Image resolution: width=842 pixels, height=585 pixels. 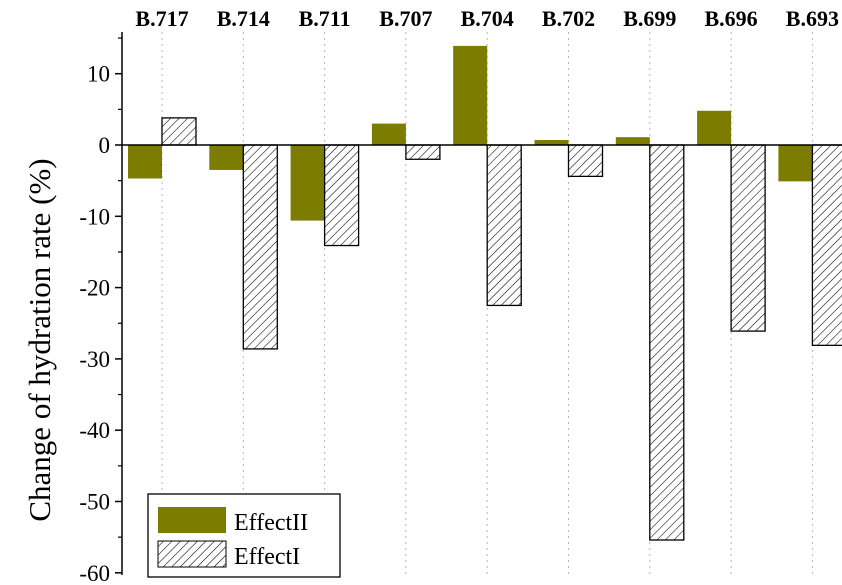 What do you see at coordinates (731, 18) in the screenshot?
I see `category-label: B.696` at bounding box center [731, 18].